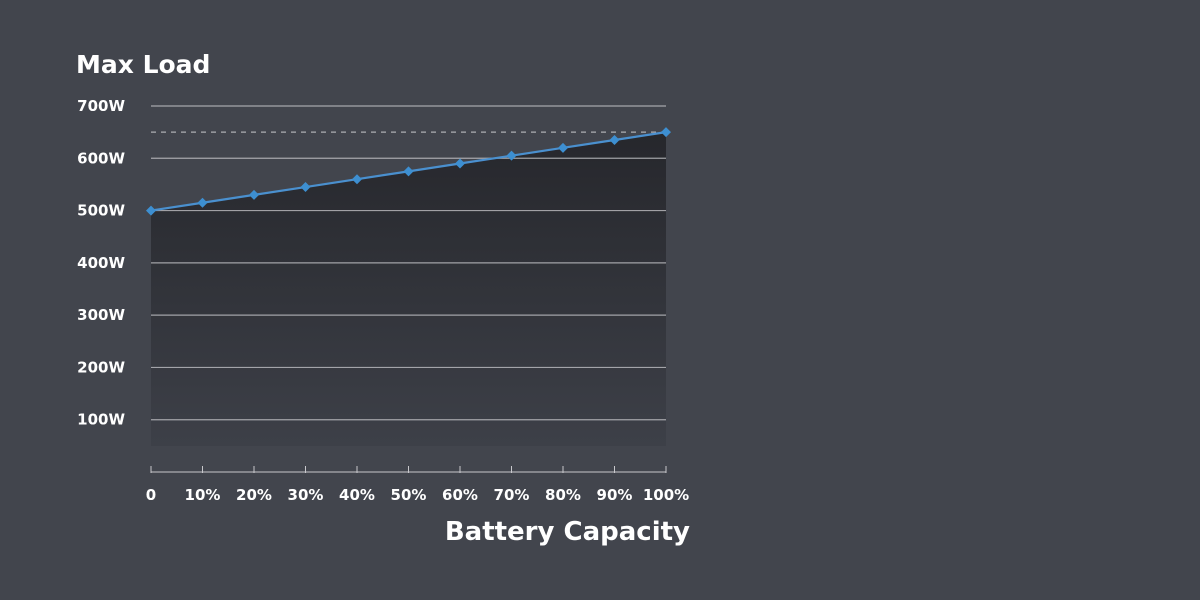  What do you see at coordinates (512, 495) in the screenshot?
I see `x-tick-label: 70%` at bounding box center [512, 495].